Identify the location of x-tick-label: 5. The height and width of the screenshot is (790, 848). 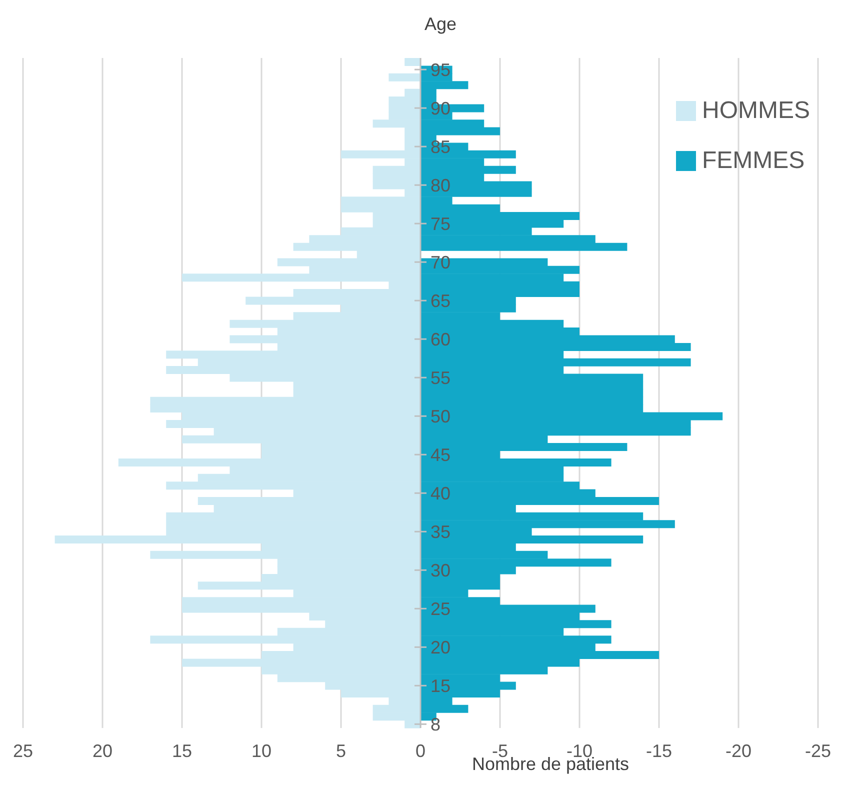
(341, 750).